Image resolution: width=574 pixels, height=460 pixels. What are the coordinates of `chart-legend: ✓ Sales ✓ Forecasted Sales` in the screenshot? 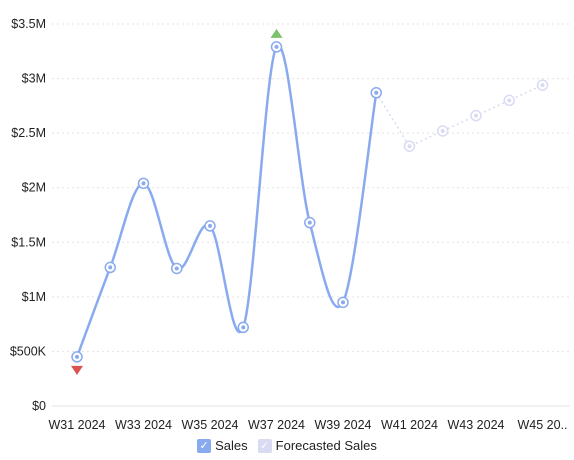 It's located at (287, 445).